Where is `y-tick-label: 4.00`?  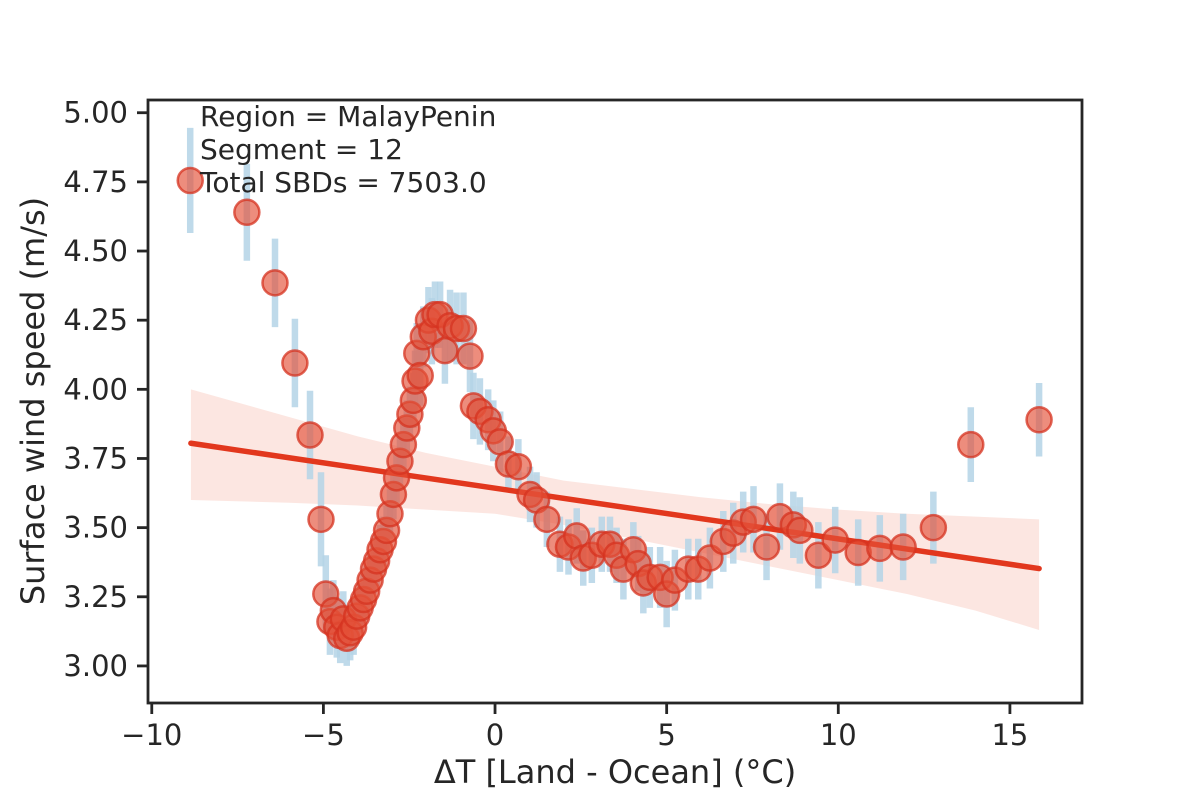 y-tick-label: 4.00 is located at coordinates (95, 389).